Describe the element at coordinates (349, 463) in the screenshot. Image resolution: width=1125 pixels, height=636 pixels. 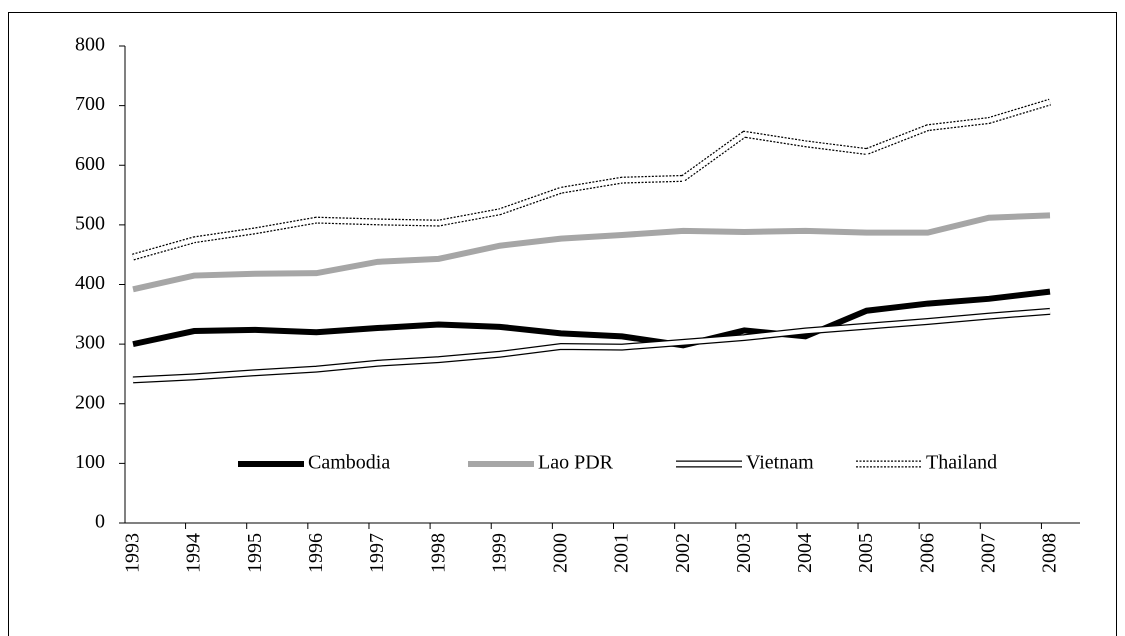
I see `legend-label: Cambodia` at that location.